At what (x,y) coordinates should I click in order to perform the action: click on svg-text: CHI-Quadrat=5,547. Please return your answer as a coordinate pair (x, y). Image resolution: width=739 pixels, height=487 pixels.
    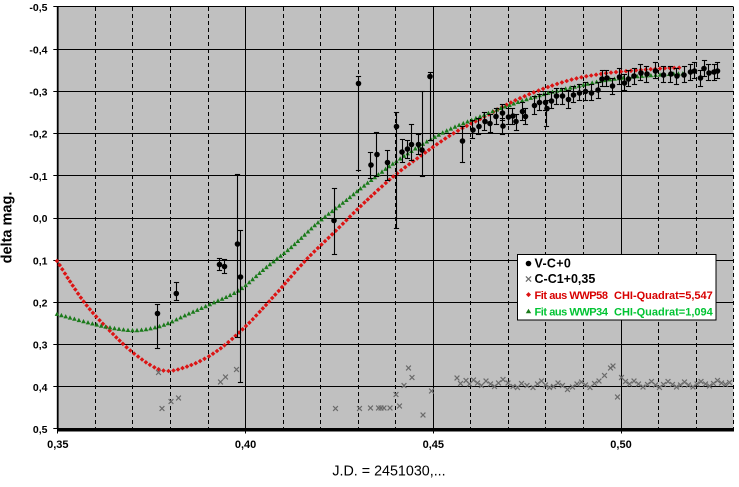
    Looking at the image, I should click on (663, 296).